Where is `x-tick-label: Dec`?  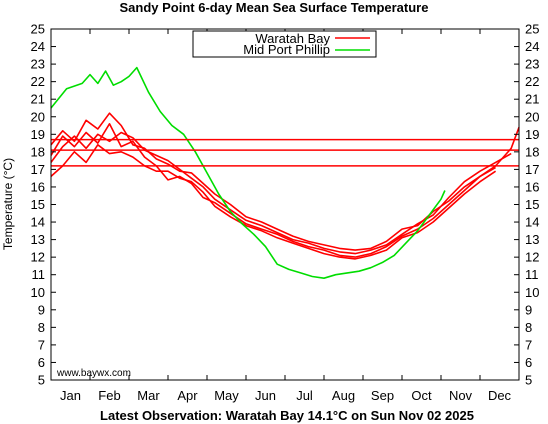
x-tick-label: Dec is located at coordinates (500, 395).